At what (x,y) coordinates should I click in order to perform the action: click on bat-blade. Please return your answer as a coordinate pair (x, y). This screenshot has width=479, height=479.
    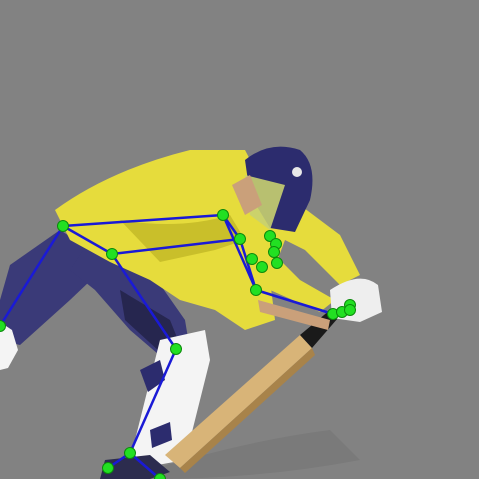
    Looking at the image, I should click on (238, 401).